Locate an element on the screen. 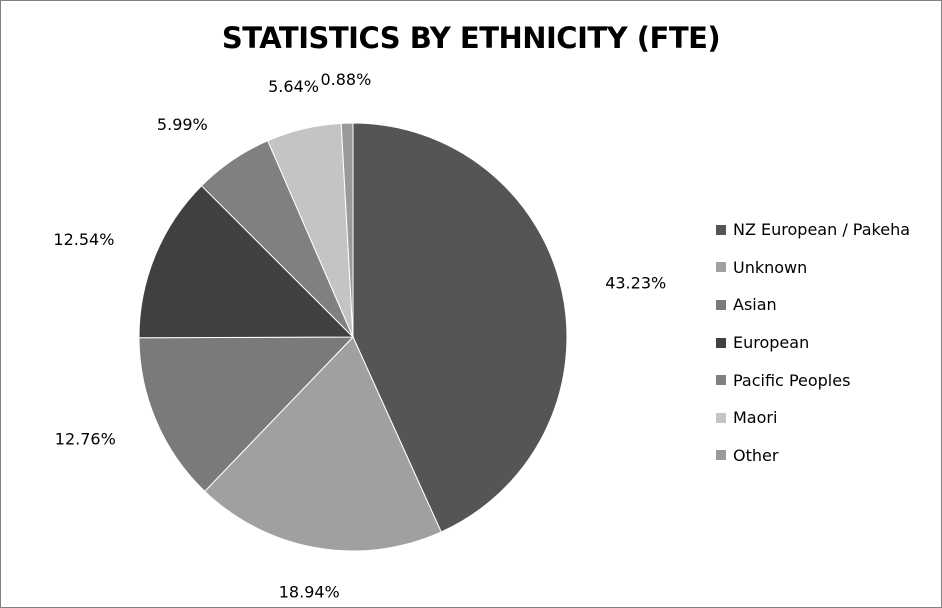 Image resolution: width=942 pixels, height=608 pixels. data-label-other: 0.88% is located at coordinates (345, 79).